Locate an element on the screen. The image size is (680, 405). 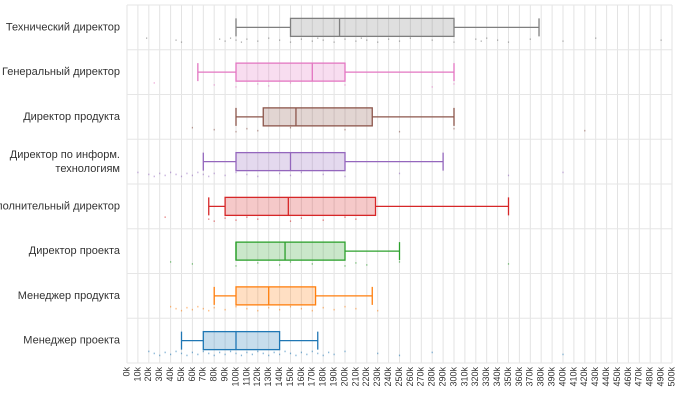
x-tick-label: 20k is located at coordinates (148, 374).